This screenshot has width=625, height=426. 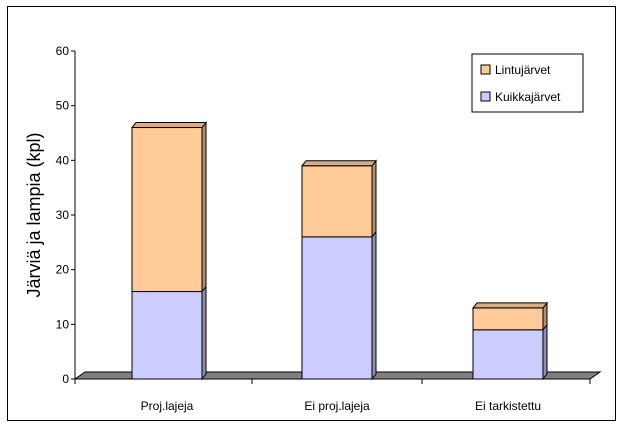 What do you see at coordinates (65, 379) in the screenshot?
I see `y-tick-label: 0` at bounding box center [65, 379].